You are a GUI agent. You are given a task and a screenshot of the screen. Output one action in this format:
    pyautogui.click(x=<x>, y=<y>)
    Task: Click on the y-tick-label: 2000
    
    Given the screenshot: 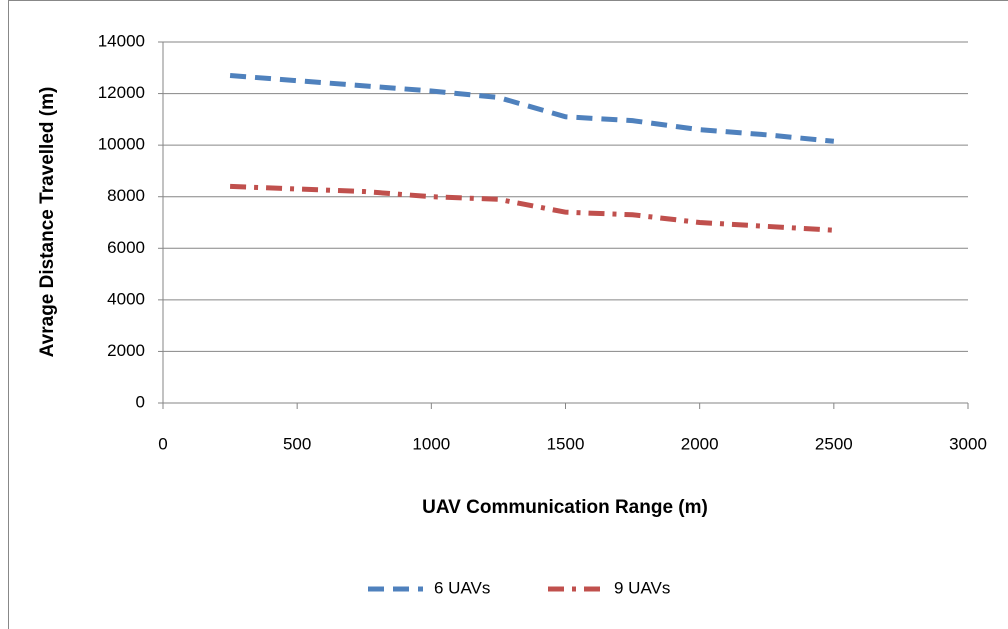 What is the action you would take?
    pyautogui.click(x=126, y=350)
    